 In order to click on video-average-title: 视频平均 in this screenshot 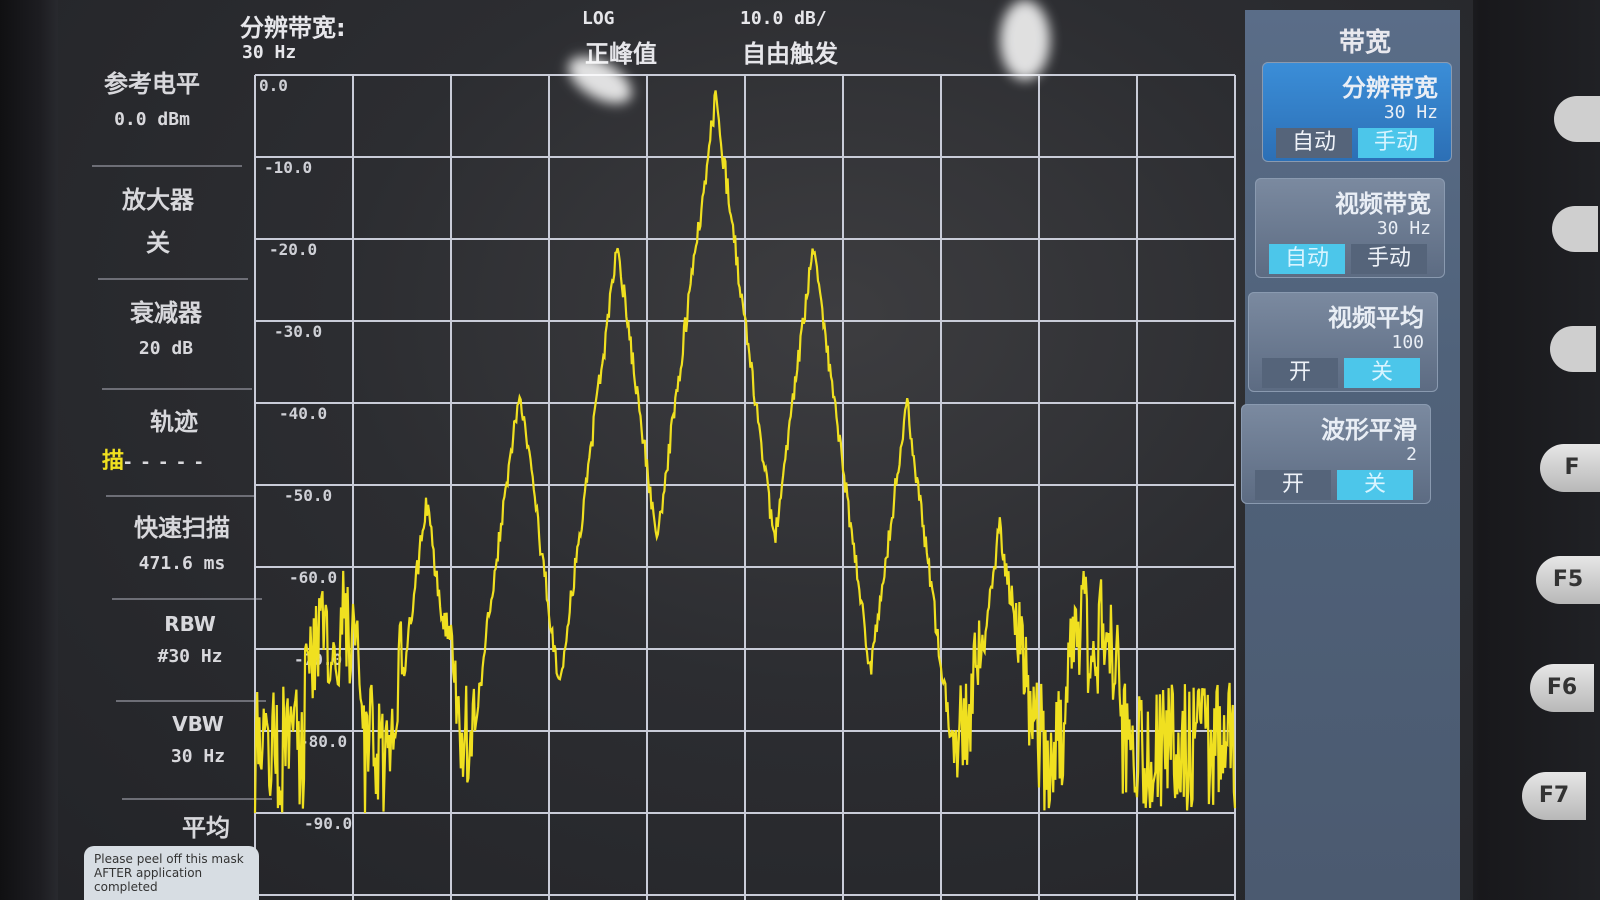, I will do `click(1376, 318)`.